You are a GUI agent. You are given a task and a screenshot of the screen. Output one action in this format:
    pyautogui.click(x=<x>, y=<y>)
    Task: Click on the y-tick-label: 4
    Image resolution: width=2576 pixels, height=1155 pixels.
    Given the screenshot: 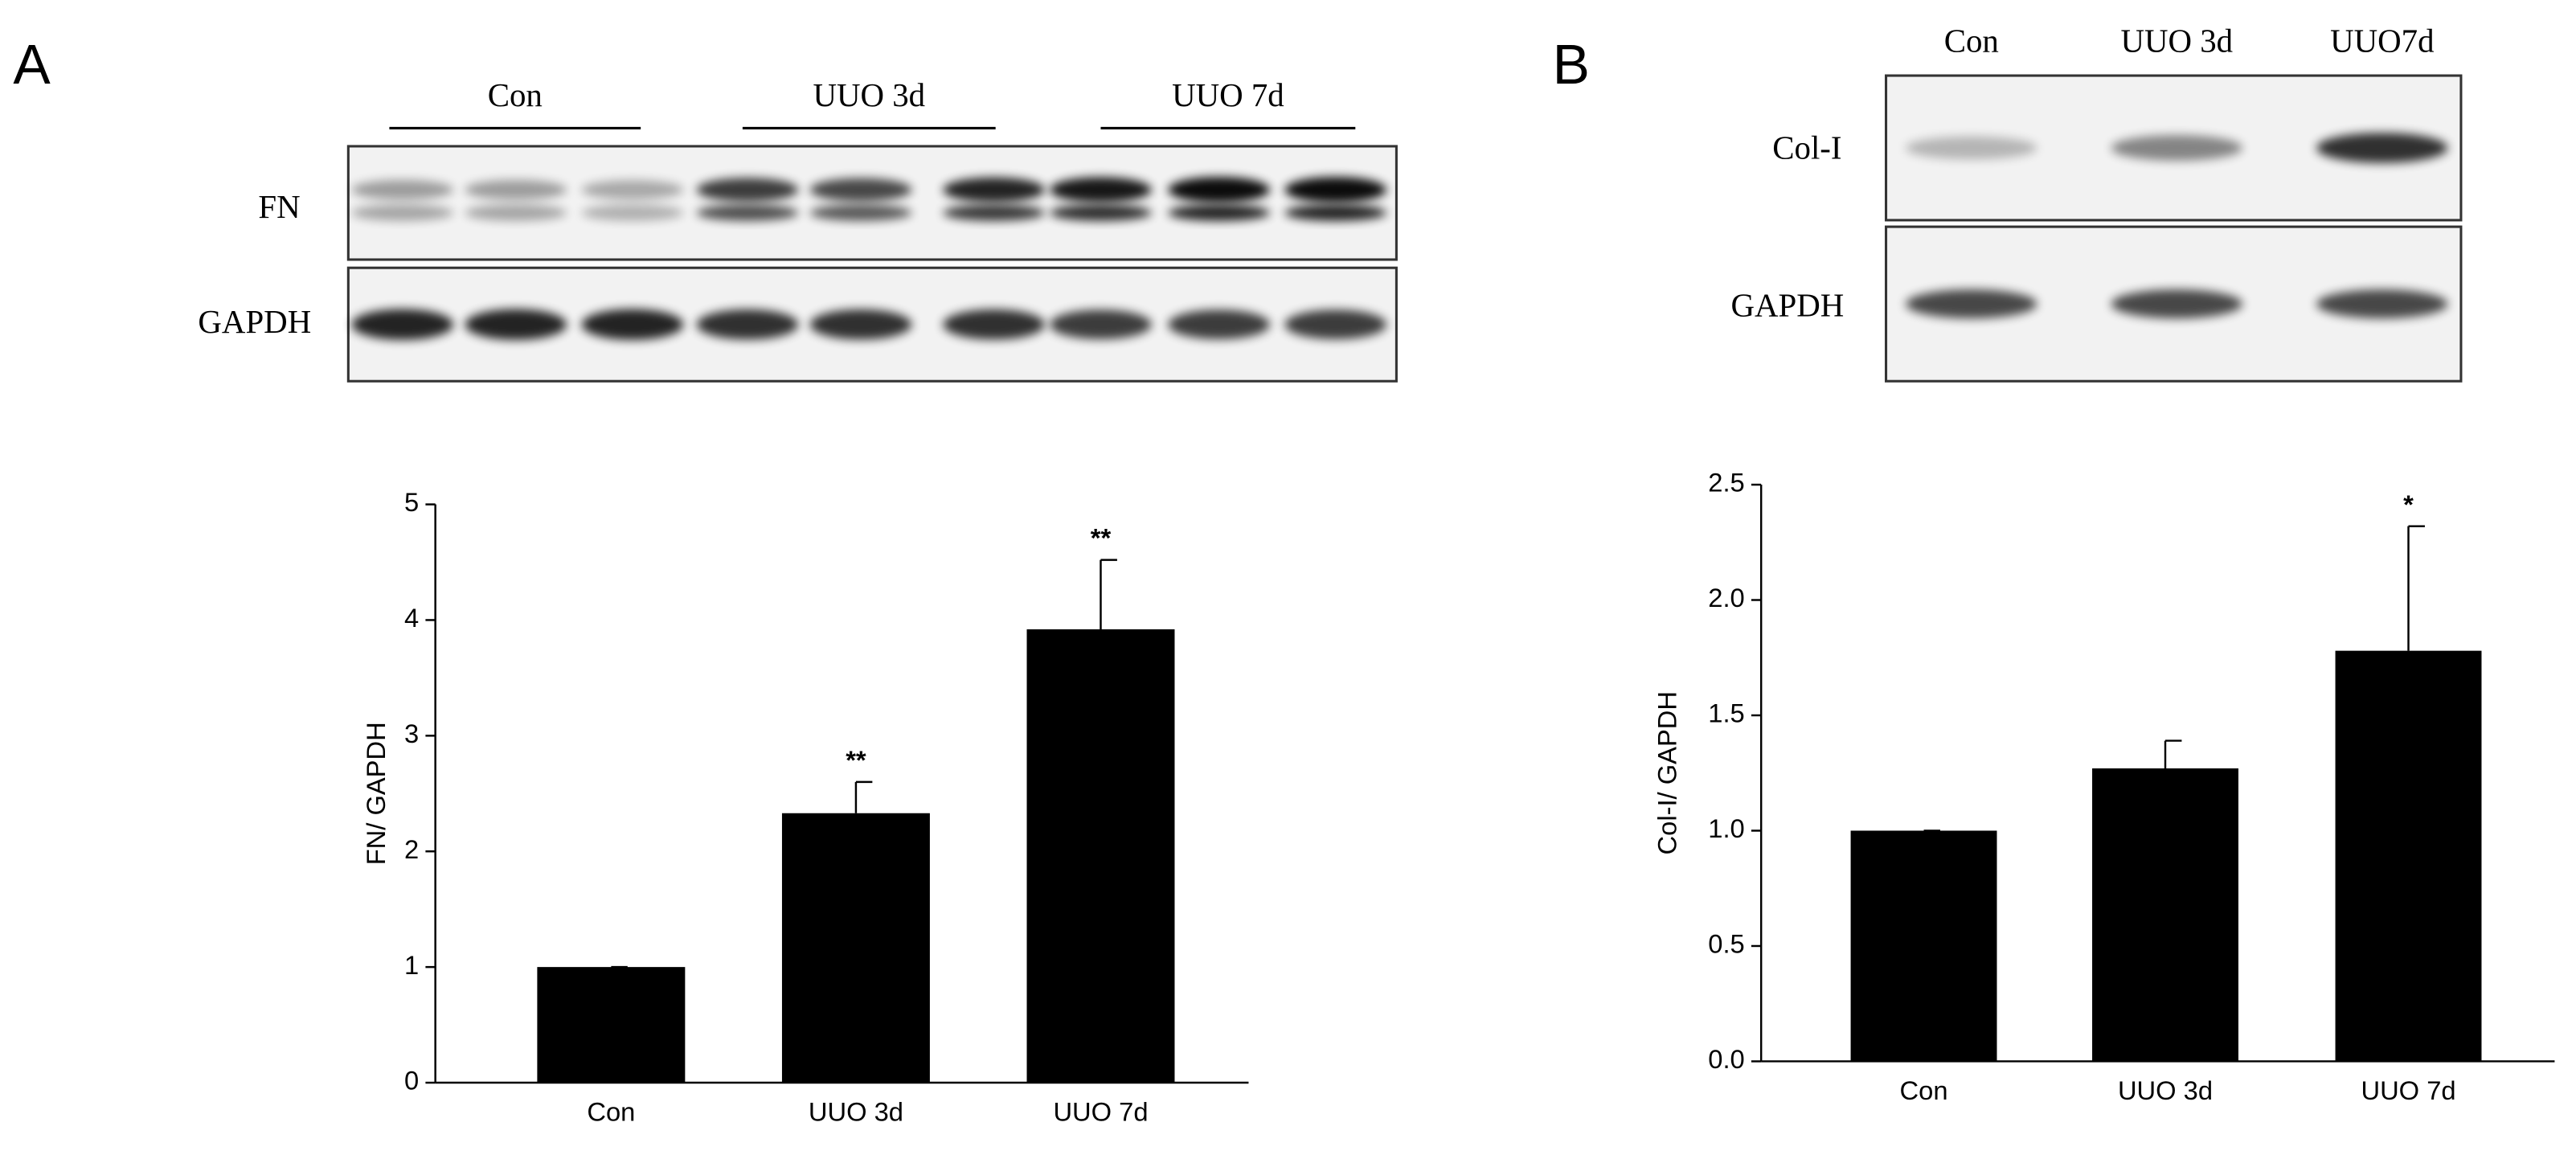 What is the action you would take?
    pyautogui.click(x=411, y=618)
    